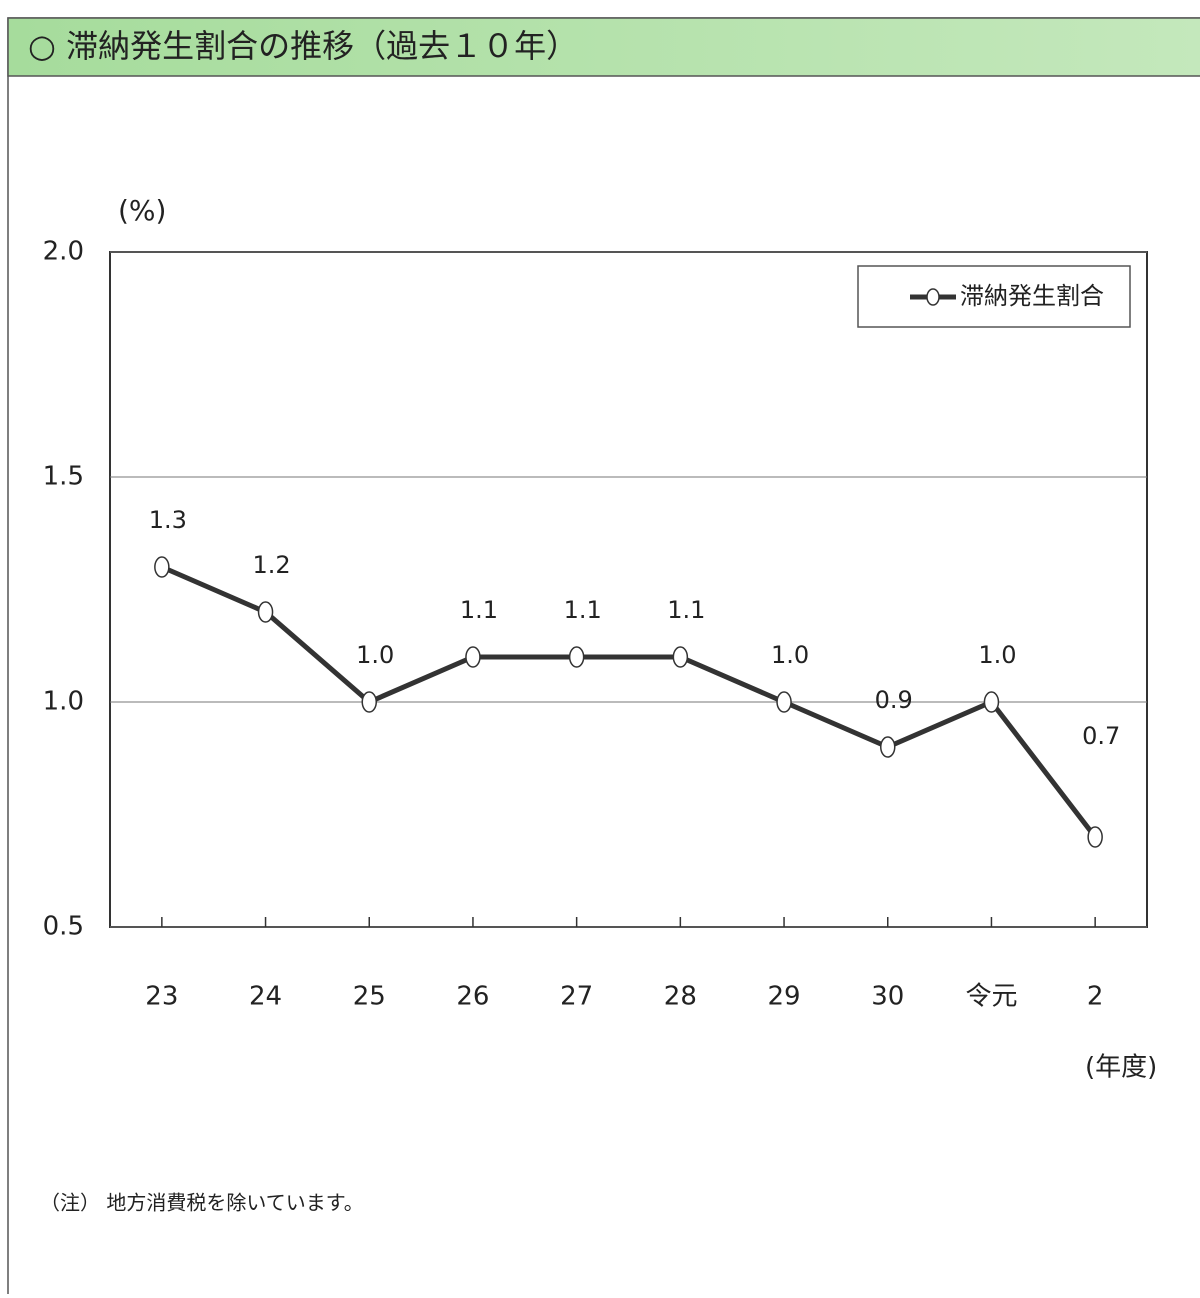 The height and width of the screenshot is (1298, 1200). I want to click on legend-label: 滞納発生割合, so click(1032, 296).